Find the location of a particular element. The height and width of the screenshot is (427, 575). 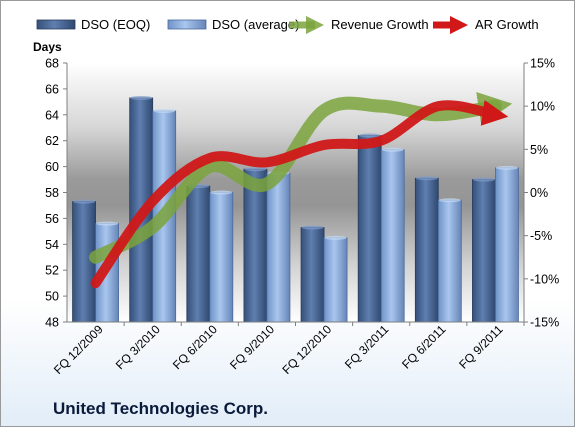

legend-item-dso-eoq: DSO (EOQ) is located at coordinates (93, 24).